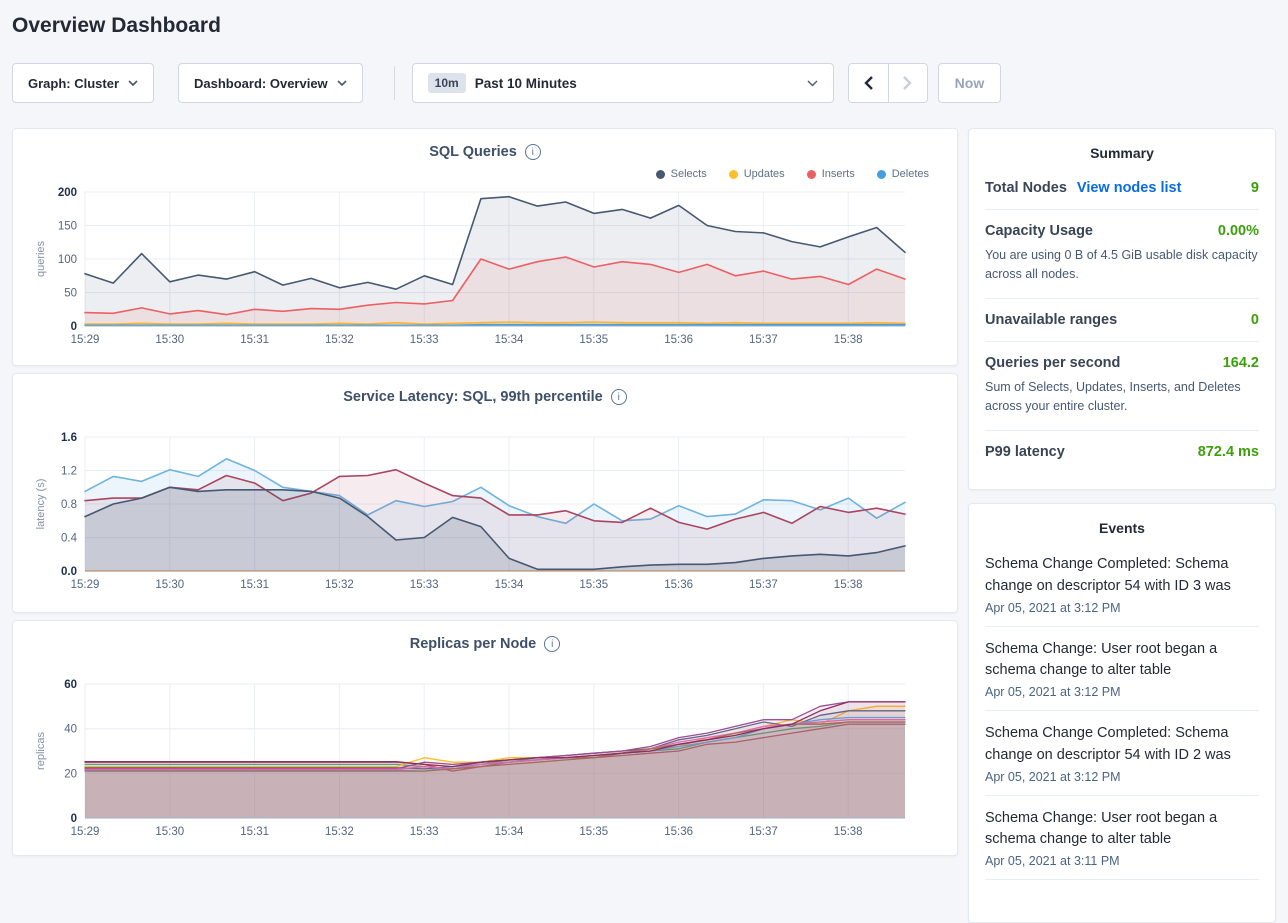 Image resolution: width=1288 pixels, height=923 pixels. What do you see at coordinates (969, 83) in the screenshot?
I see `now-button: Now` at bounding box center [969, 83].